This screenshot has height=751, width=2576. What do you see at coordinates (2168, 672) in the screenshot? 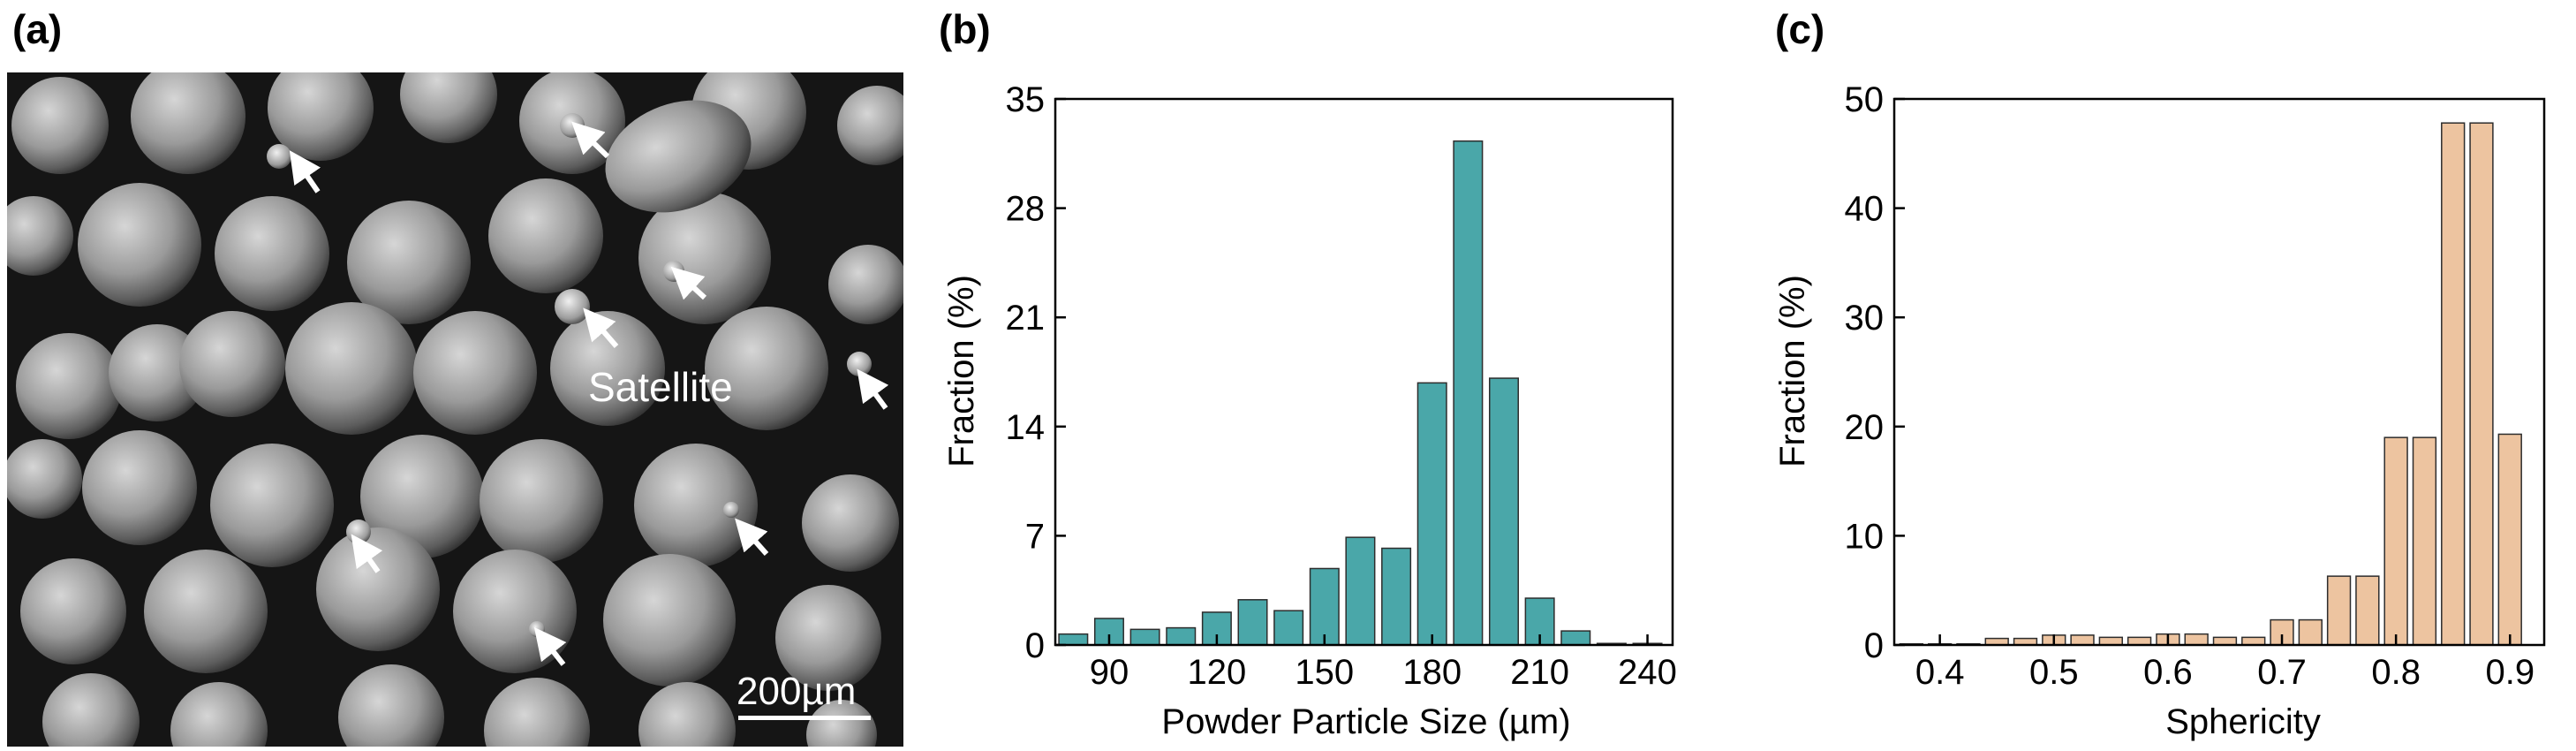
I see `x-tick-label: 0.6` at bounding box center [2168, 672].